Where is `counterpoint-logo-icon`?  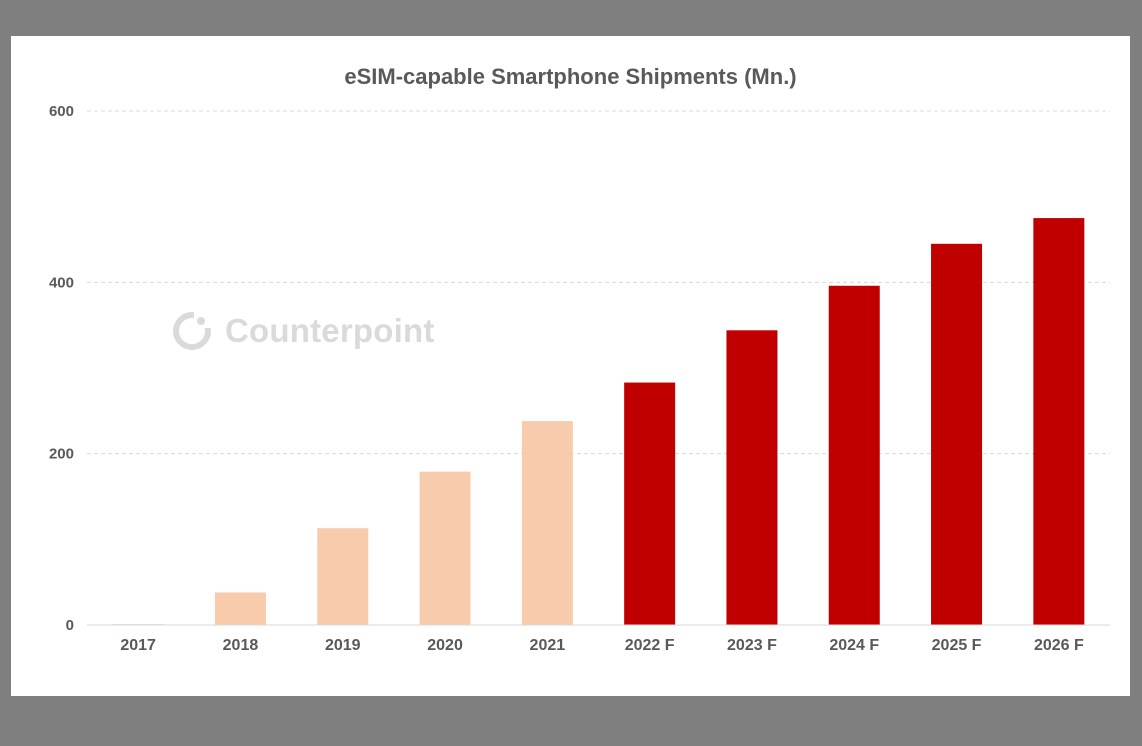 counterpoint-logo-icon is located at coordinates (193, 330).